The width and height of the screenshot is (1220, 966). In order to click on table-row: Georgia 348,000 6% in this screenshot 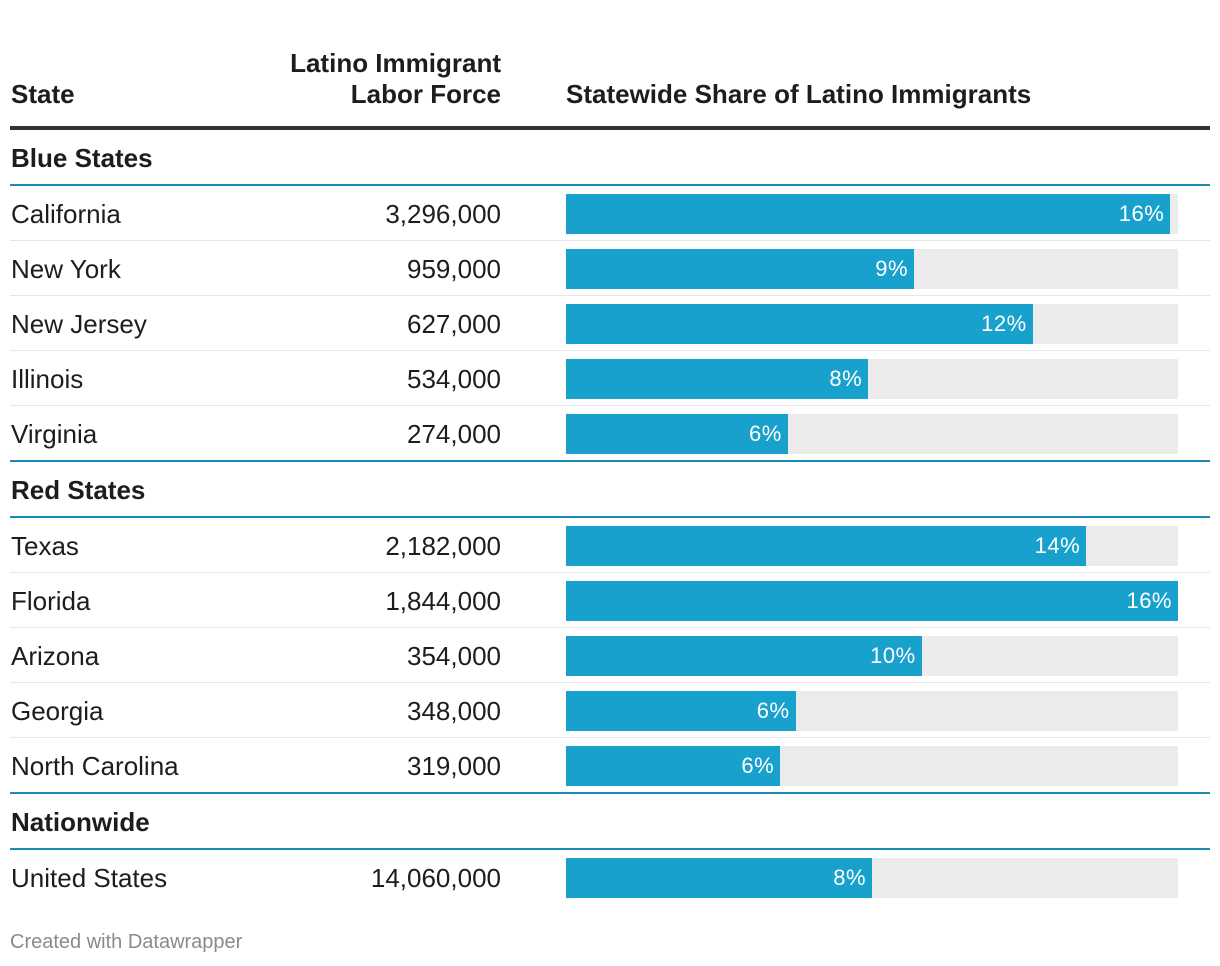, I will do `click(610, 710)`.